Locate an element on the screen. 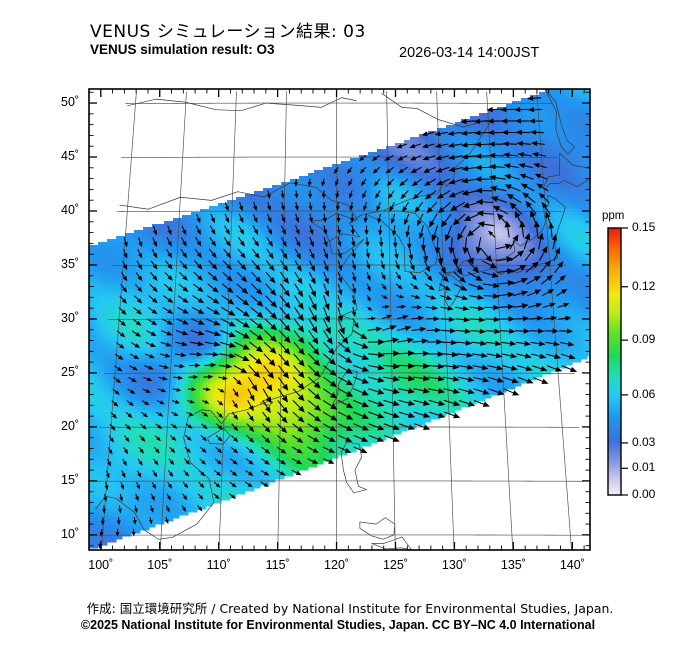  y-tick-label: 35˚ is located at coordinates (70, 263).